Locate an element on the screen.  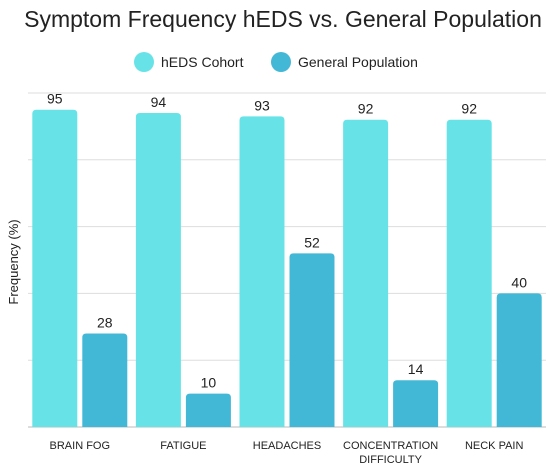
data-label: 14 is located at coordinates (416, 369).